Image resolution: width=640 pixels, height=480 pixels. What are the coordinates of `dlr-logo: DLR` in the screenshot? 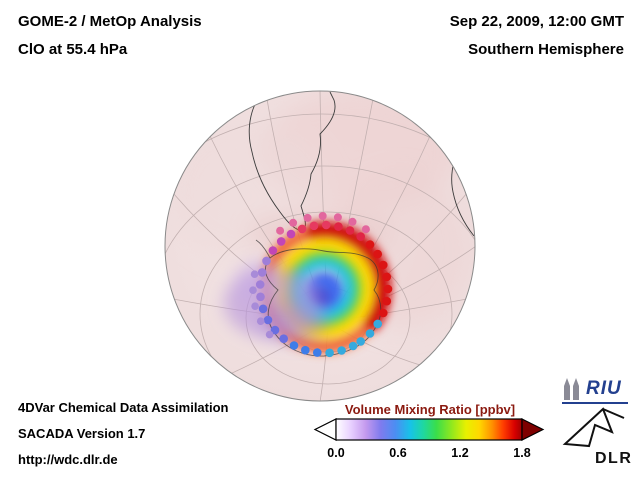 It's located at (601, 440).